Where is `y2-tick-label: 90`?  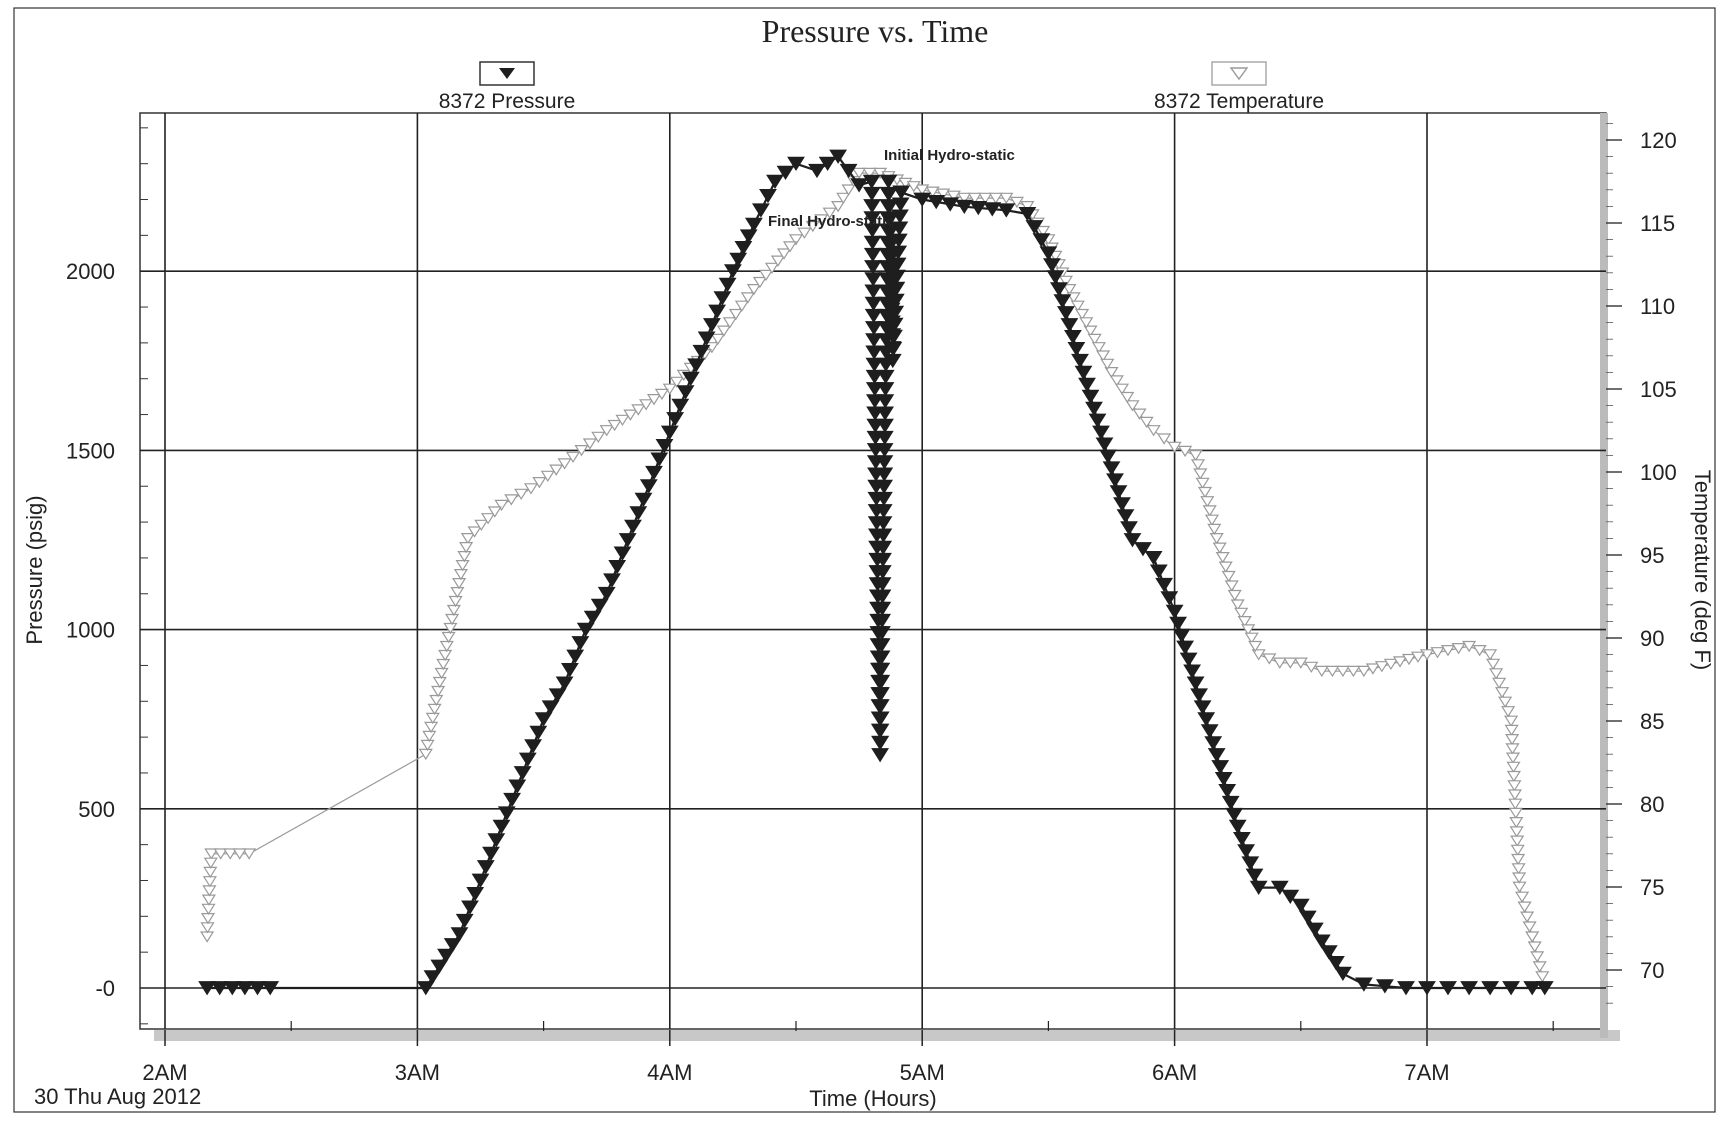
y2-tick-label: 90 is located at coordinates (1652, 638).